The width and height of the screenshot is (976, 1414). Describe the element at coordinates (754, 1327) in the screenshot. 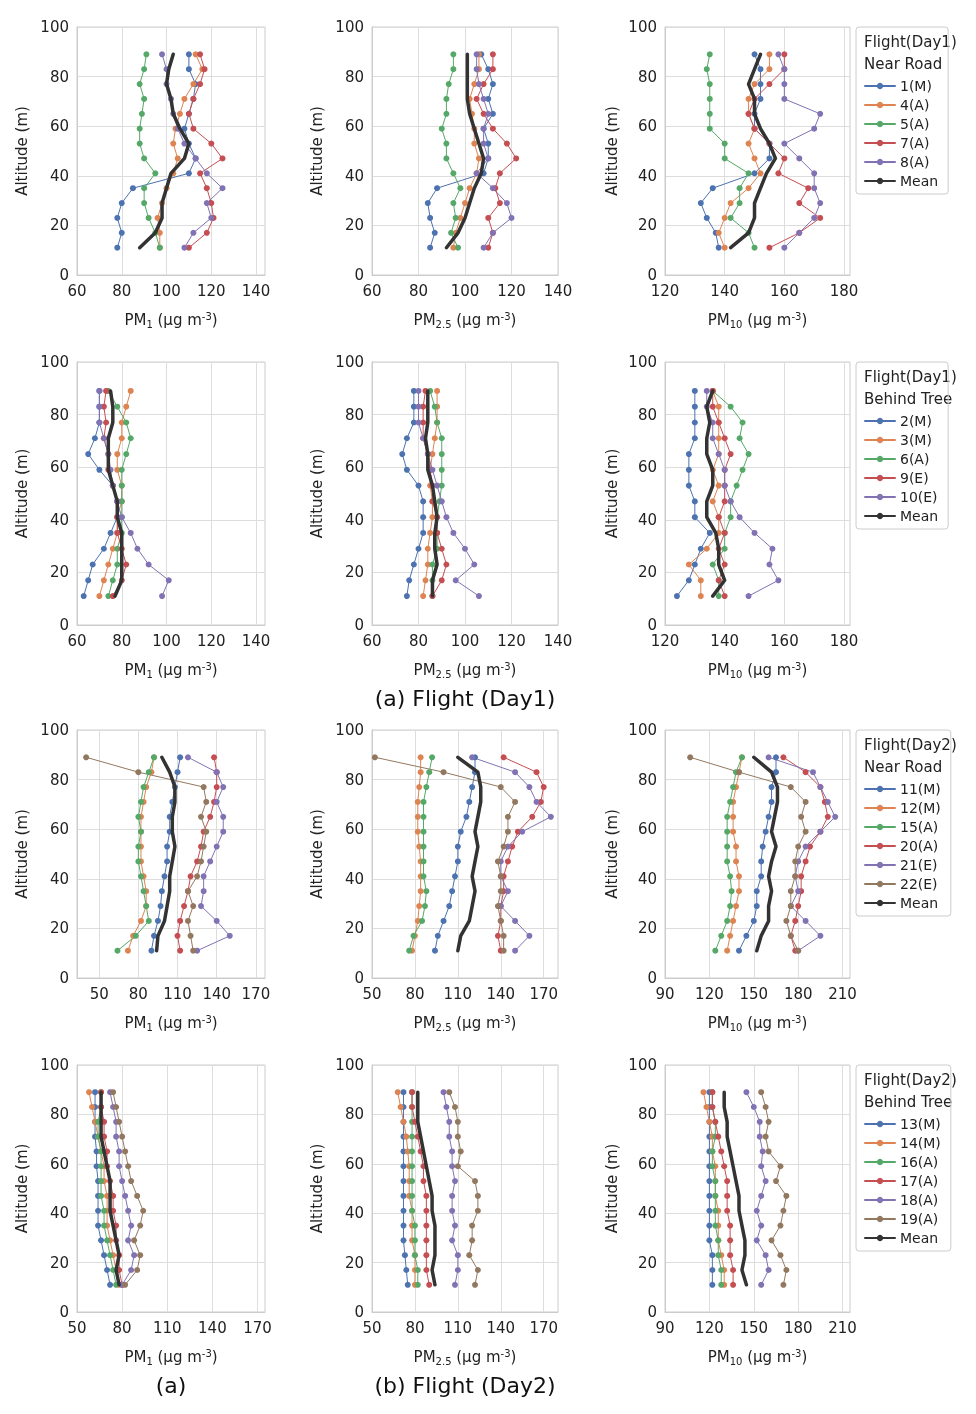

I see `x-tick-label: 150` at that location.